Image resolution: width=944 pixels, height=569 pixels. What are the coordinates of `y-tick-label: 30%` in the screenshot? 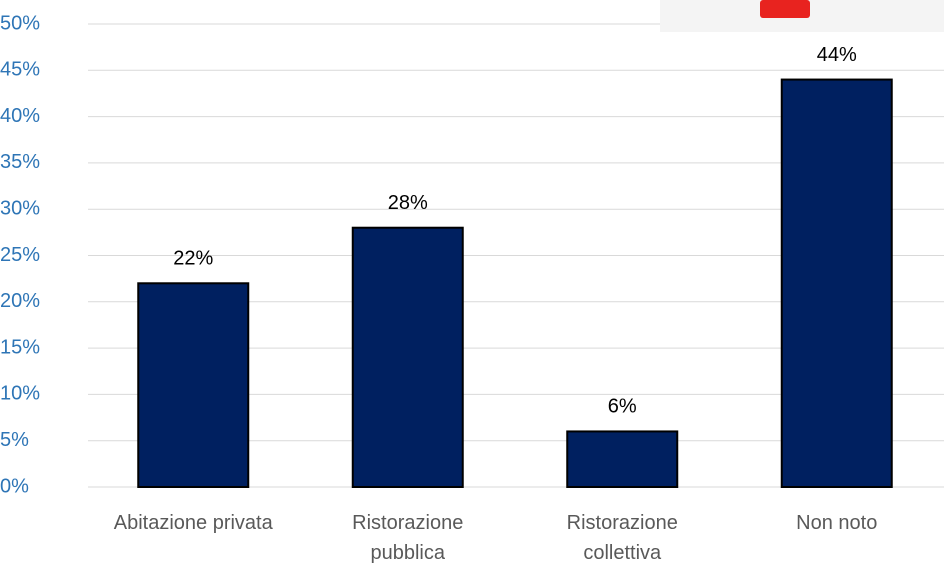 It's located at (20, 208).